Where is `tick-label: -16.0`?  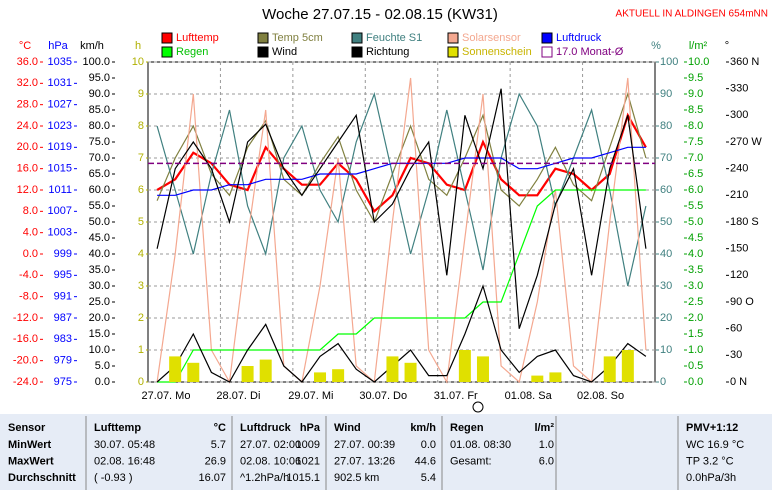 tick-label: -16.0 is located at coordinates (25, 339).